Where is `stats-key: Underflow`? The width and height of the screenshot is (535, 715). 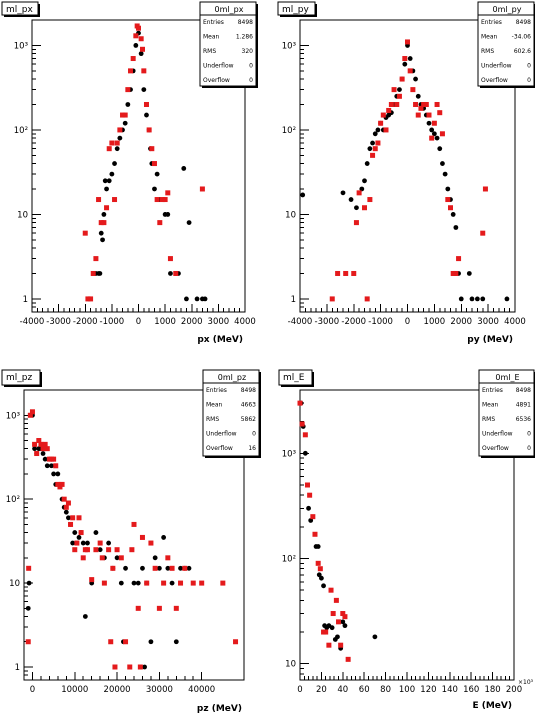
stats-key: Underflow is located at coordinates (496, 66).